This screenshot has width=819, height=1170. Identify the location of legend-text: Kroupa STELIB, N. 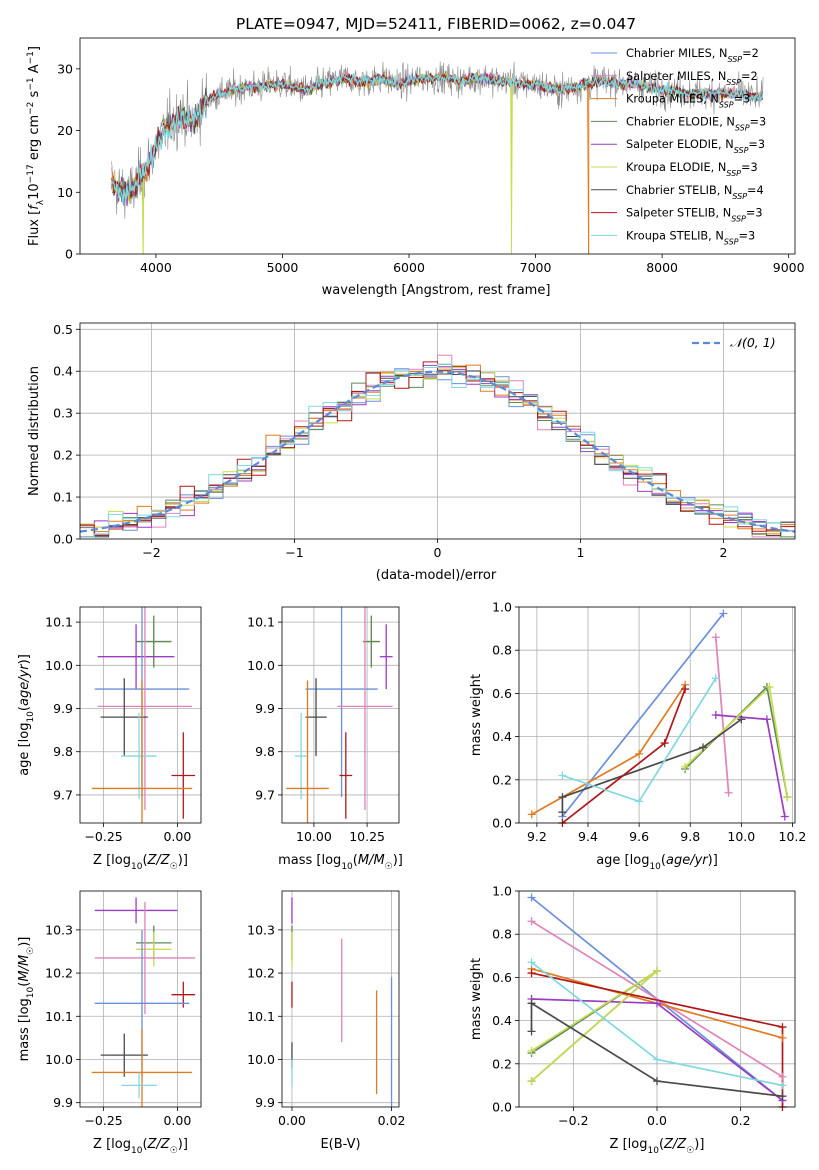
(675, 235).